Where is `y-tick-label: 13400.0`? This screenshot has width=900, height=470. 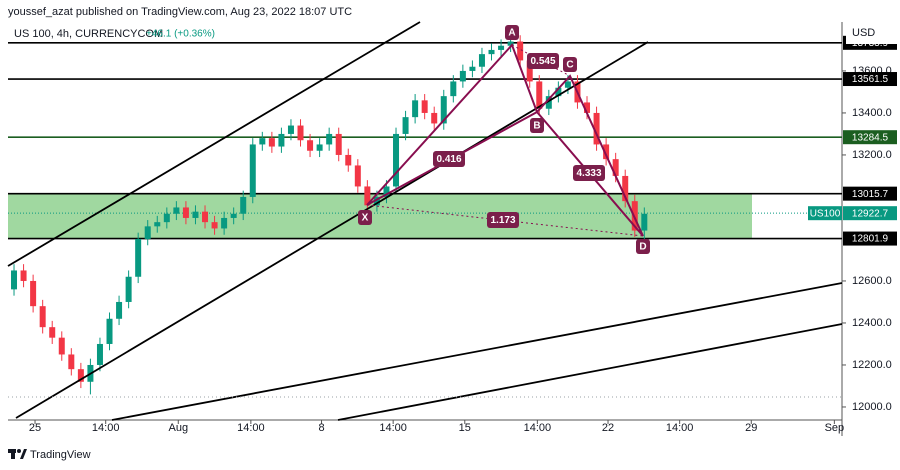
y-tick-label: 13400.0 is located at coordinates (872, 113).